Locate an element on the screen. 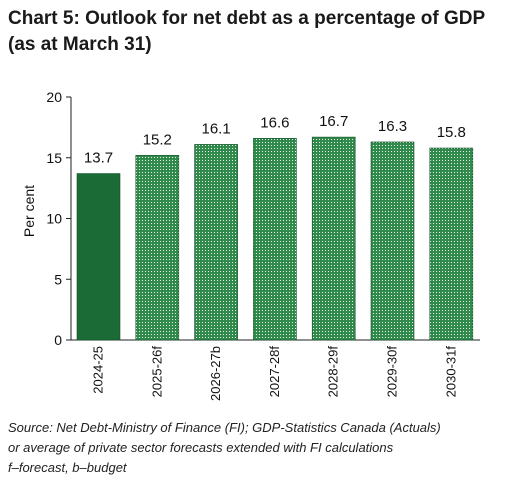  x-tick-label: 2027-28f is located at coordinates (274, 372).